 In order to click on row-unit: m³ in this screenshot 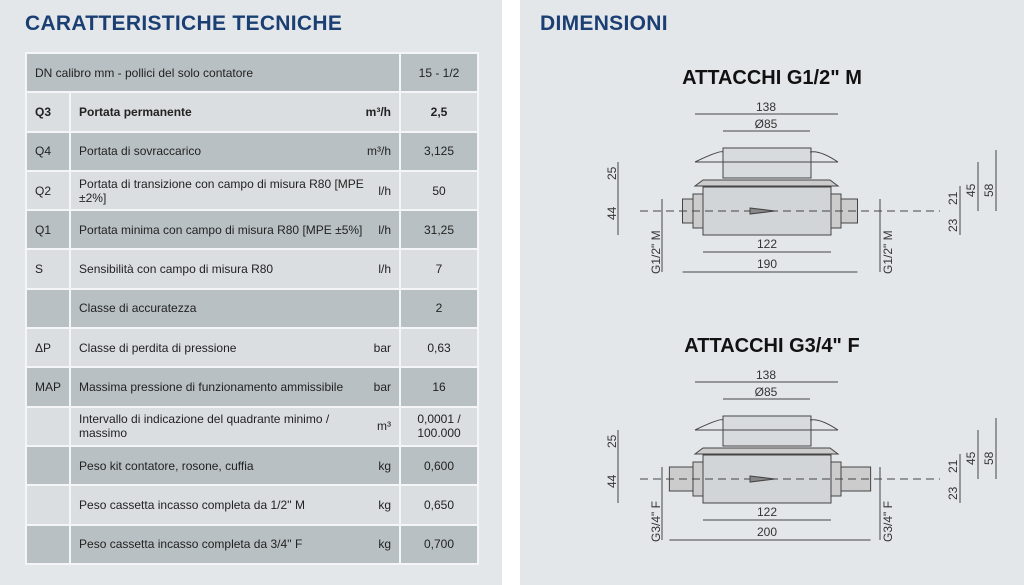, I will do `click(384, 426)`.